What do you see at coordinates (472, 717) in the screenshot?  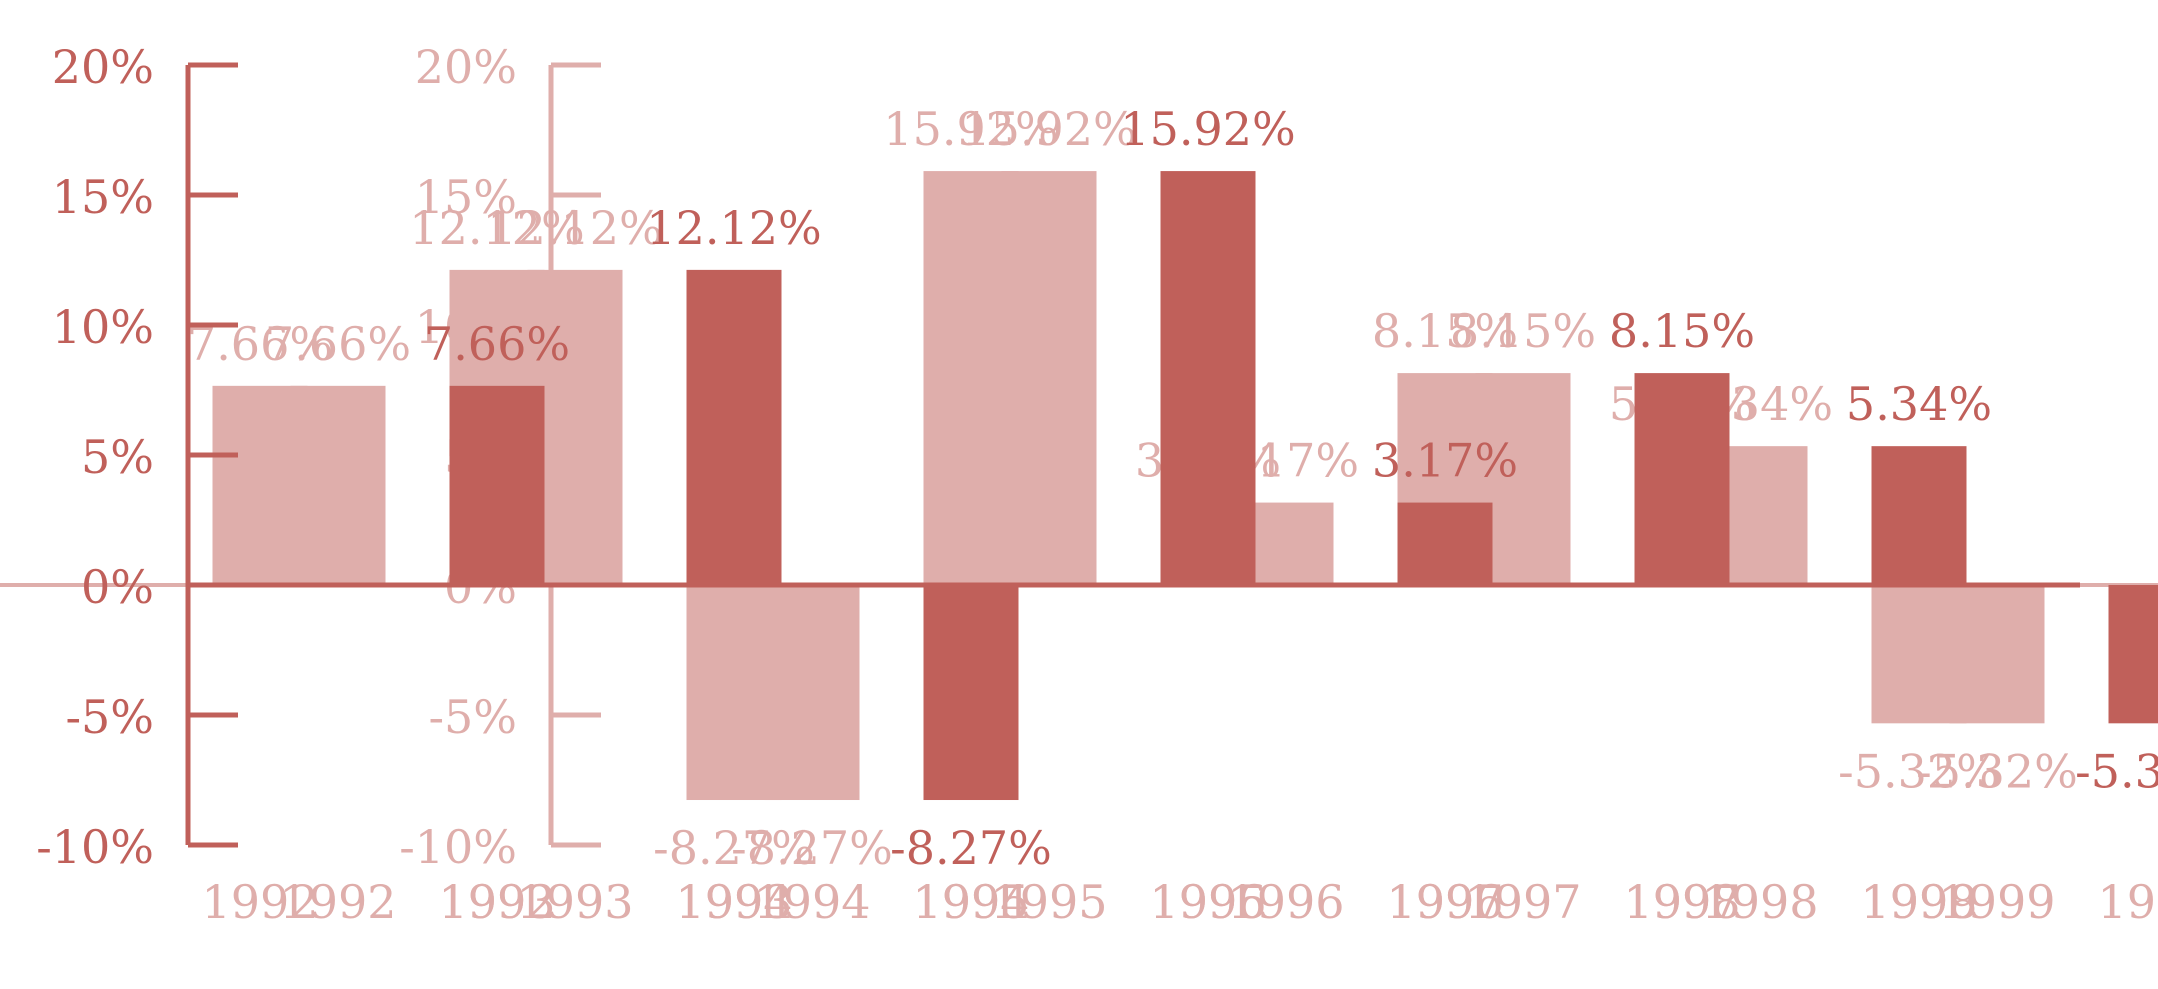 I see `ghost-y-tick-label: -5%` at bounding box center [472, 717].